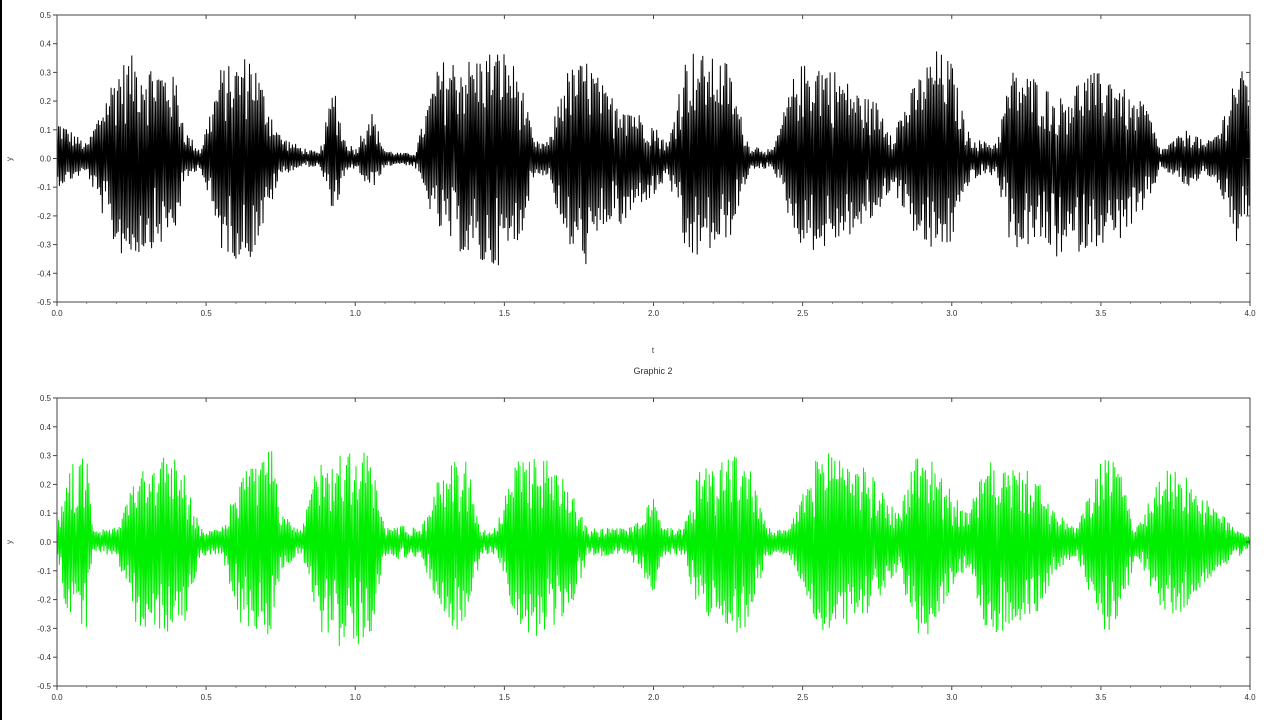  I want to click on bottom-plot-title: Graphic 2, so click(652, 371).